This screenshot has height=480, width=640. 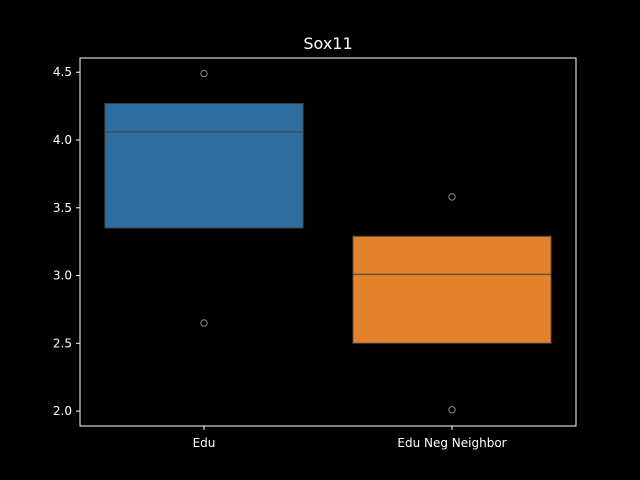 I want to click on y-axis: 2.0 2.5 3.0 3.5 4.0 4.5, so click(x=66, y=241).